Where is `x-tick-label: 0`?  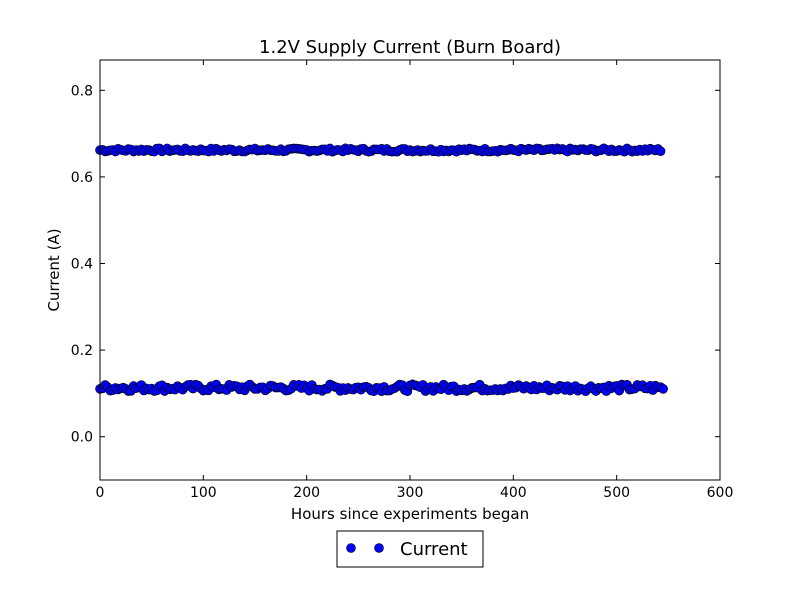 x-tick-label: 0 is located at coordinates (100, 493).